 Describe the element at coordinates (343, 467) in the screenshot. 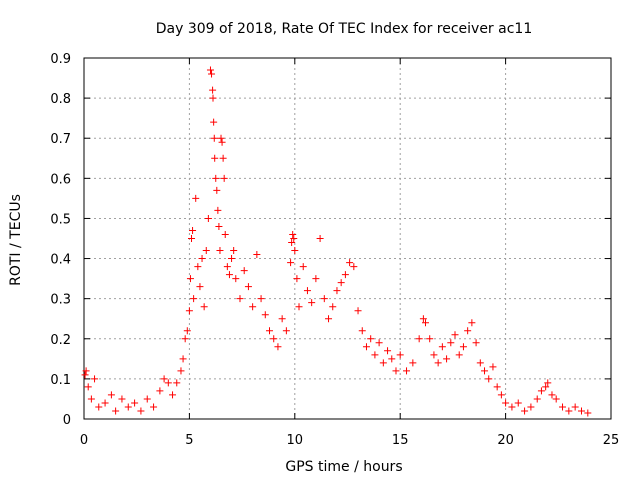

I see `x-axis-title: GPS time / hours` at that location.